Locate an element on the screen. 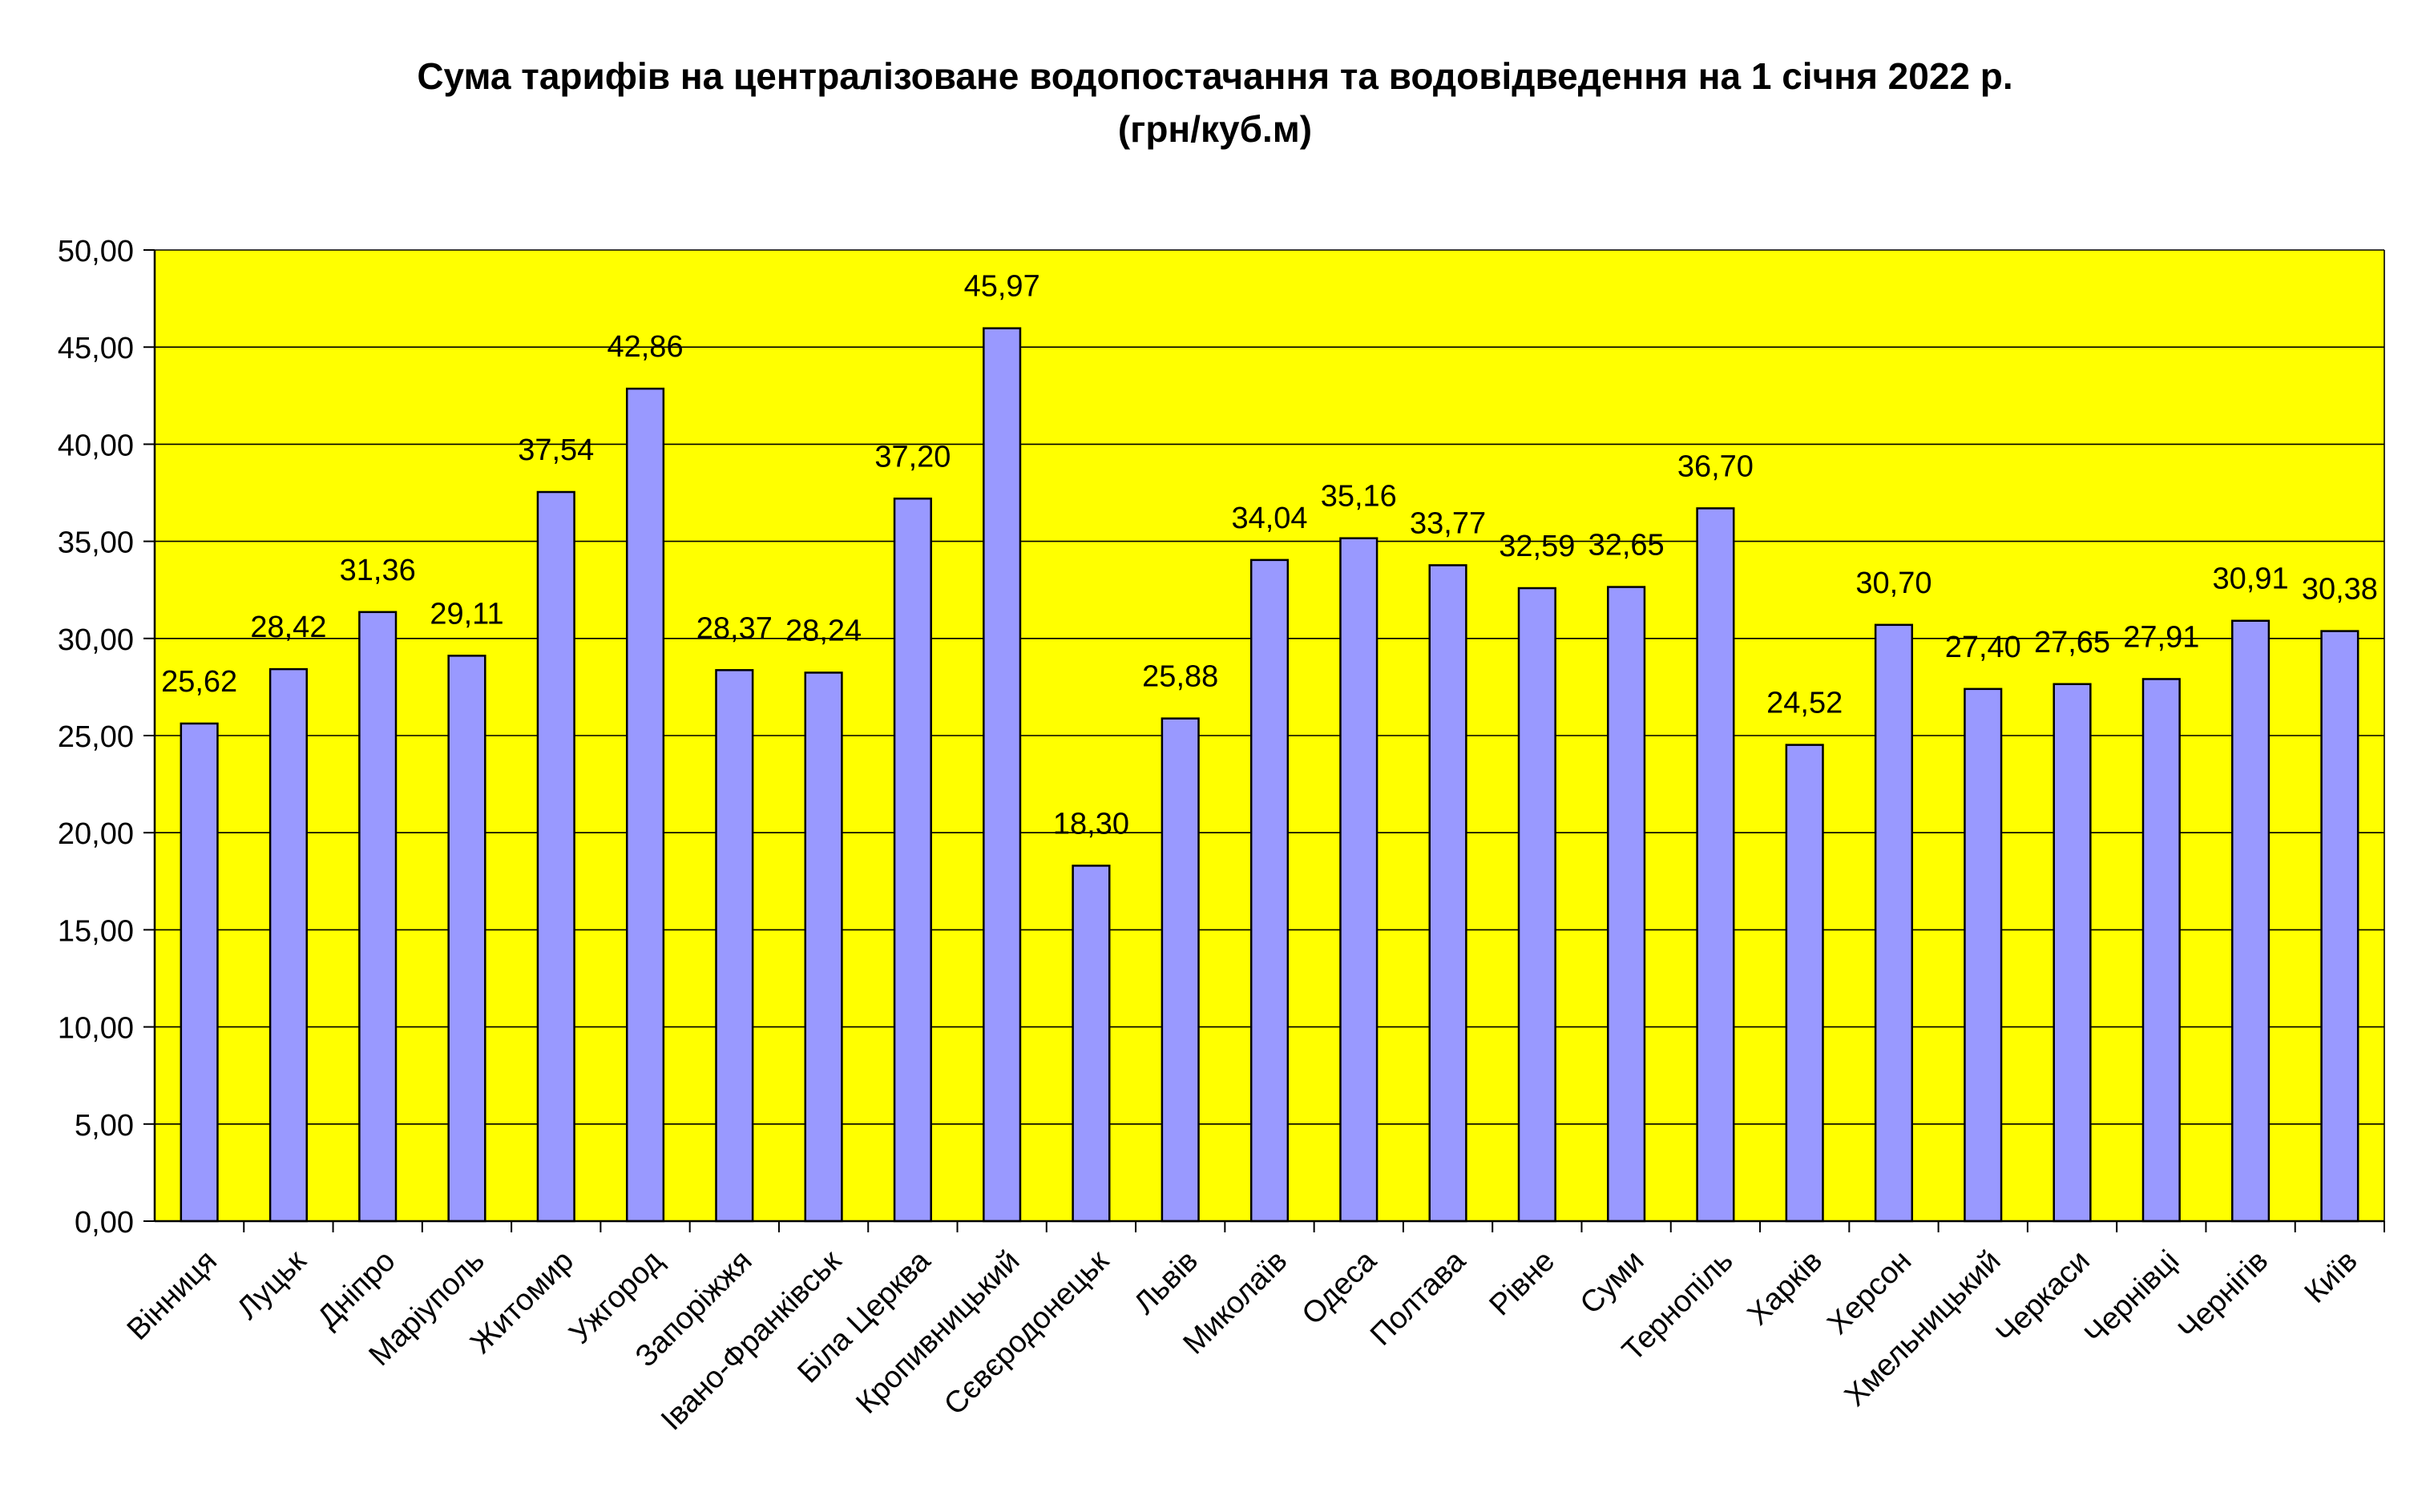 The width and height of the screenshot is (2430, 1512). bar-value-label: 34,04 is located at coordinates (1269, 518).